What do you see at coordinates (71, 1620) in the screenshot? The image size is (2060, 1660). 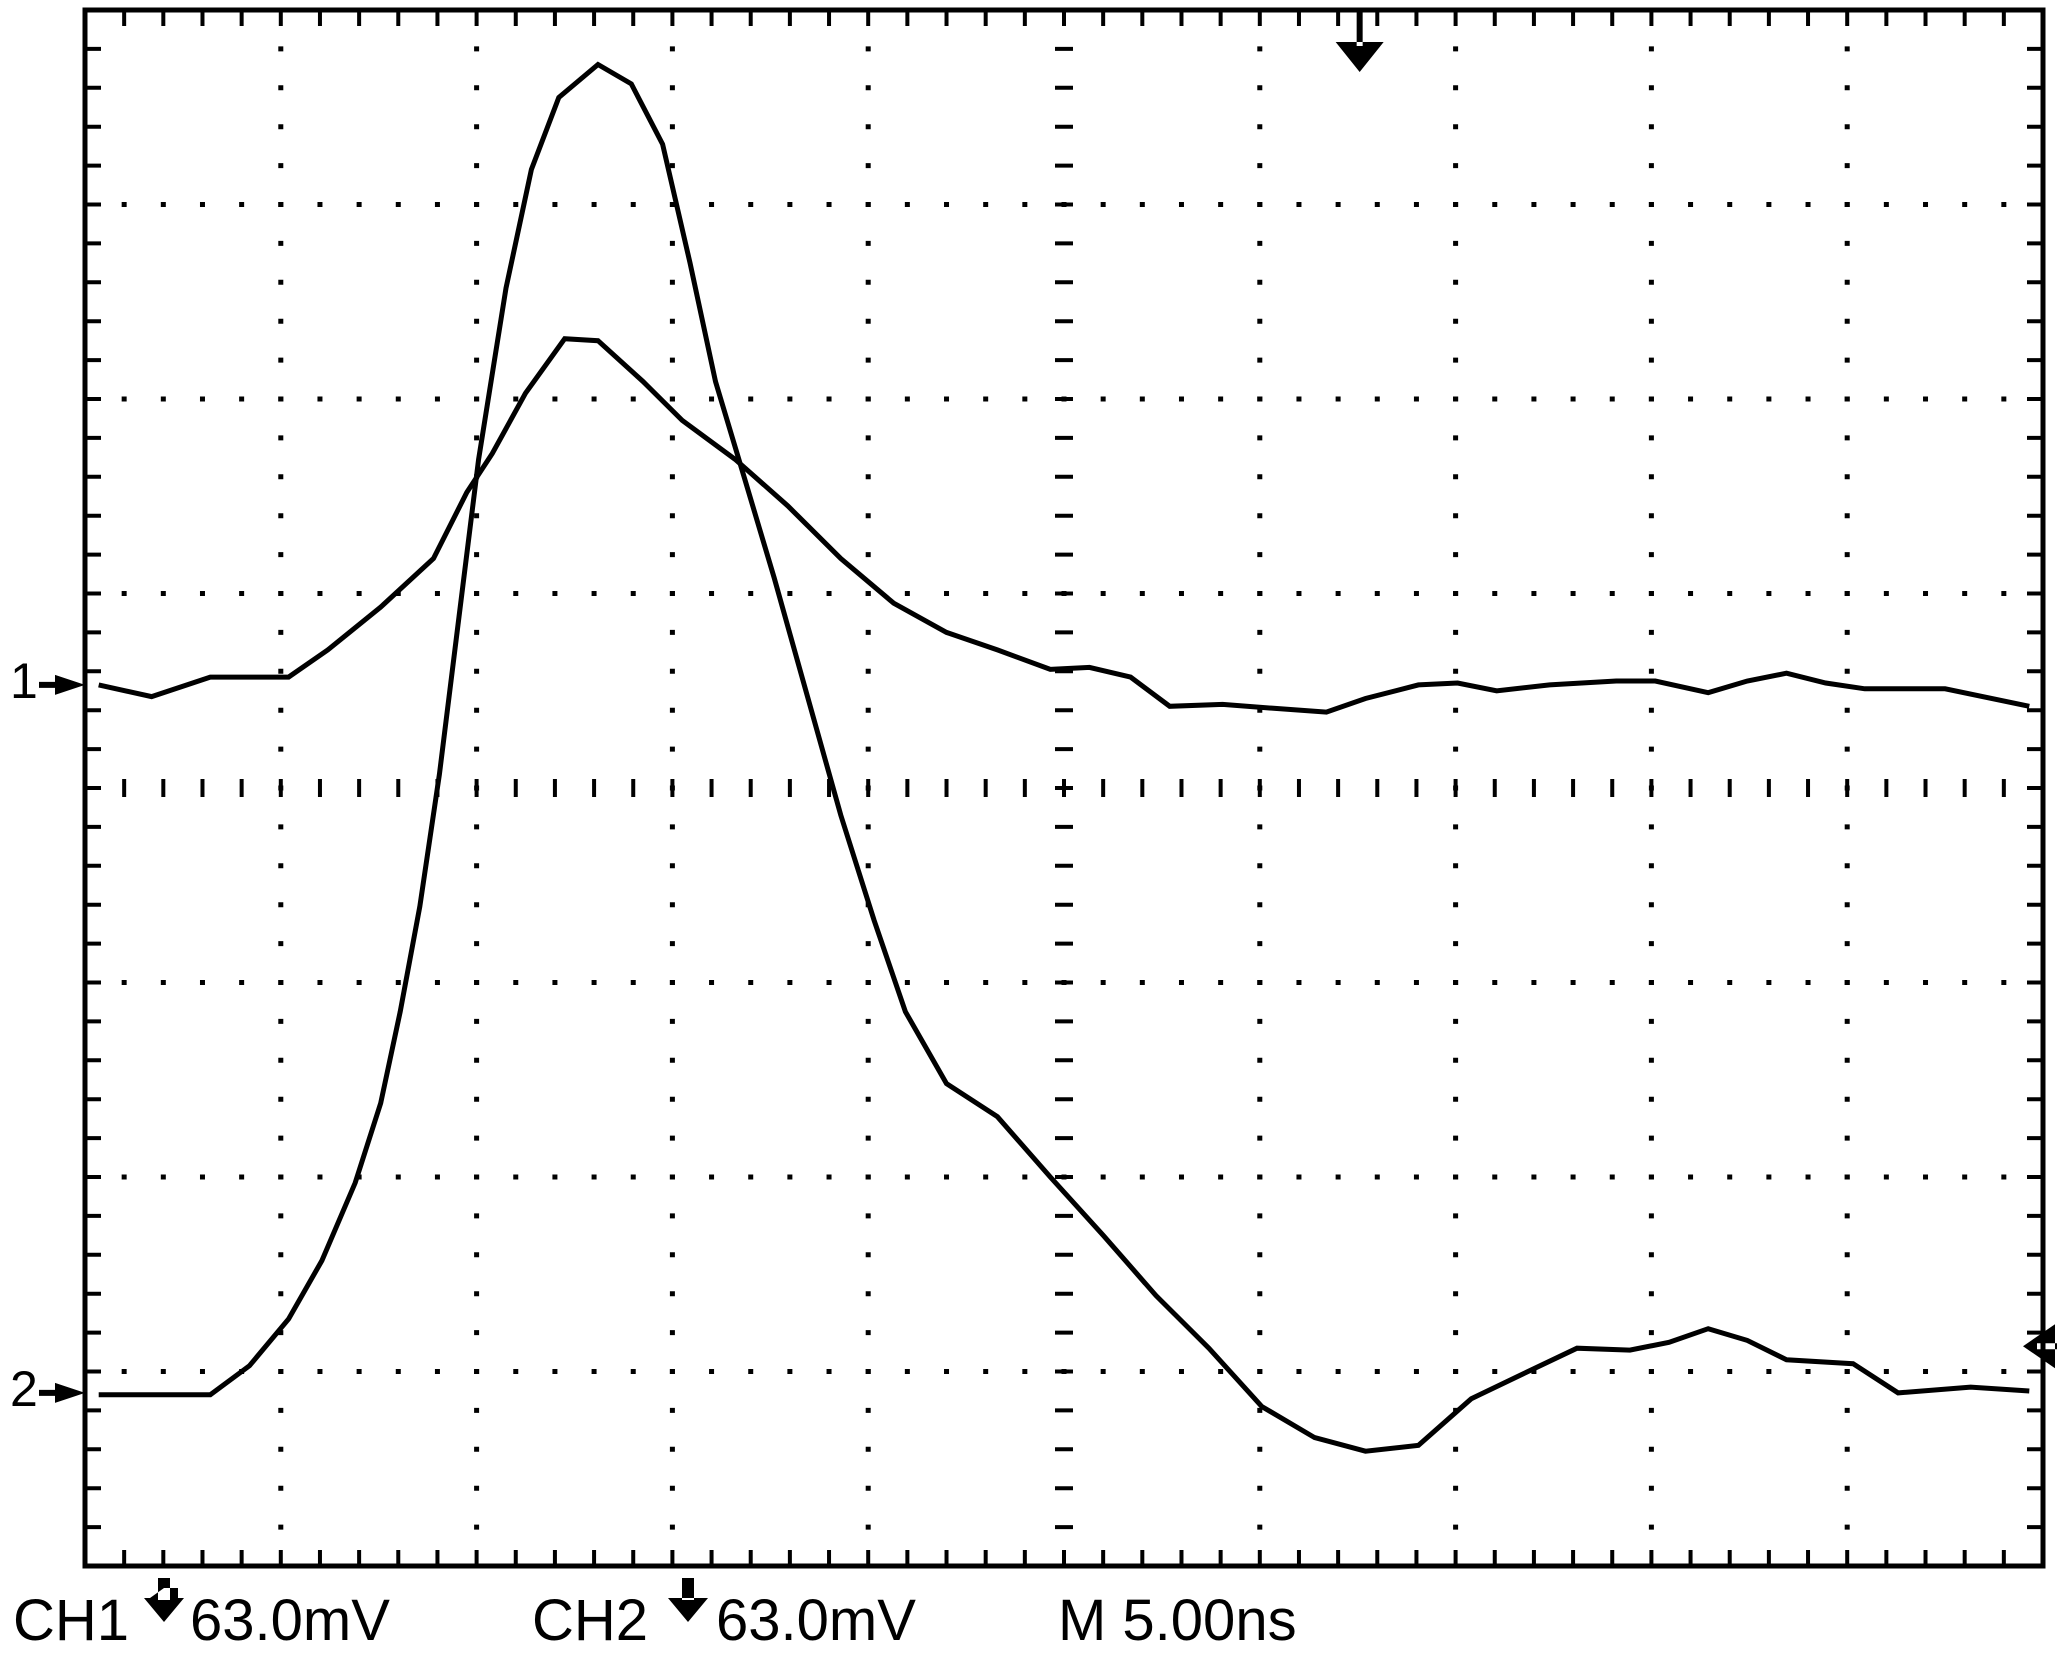 I see `ch1-label: CH1` at bounding box center [71, 1620].